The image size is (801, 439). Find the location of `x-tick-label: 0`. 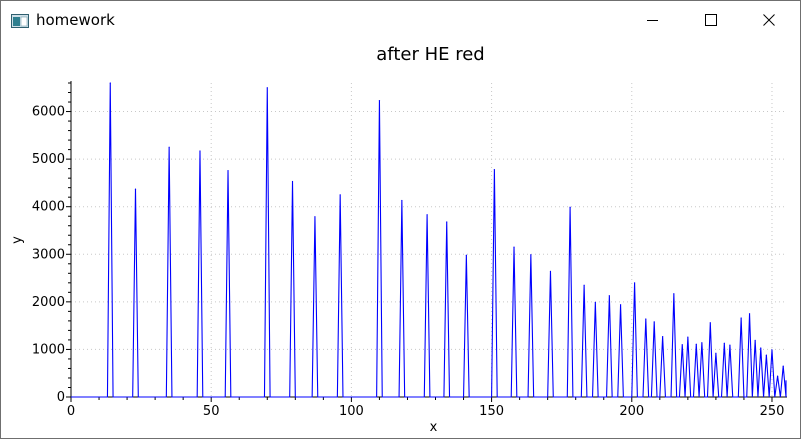

x-tick-label: 0 is located at coordinates (71, 411).